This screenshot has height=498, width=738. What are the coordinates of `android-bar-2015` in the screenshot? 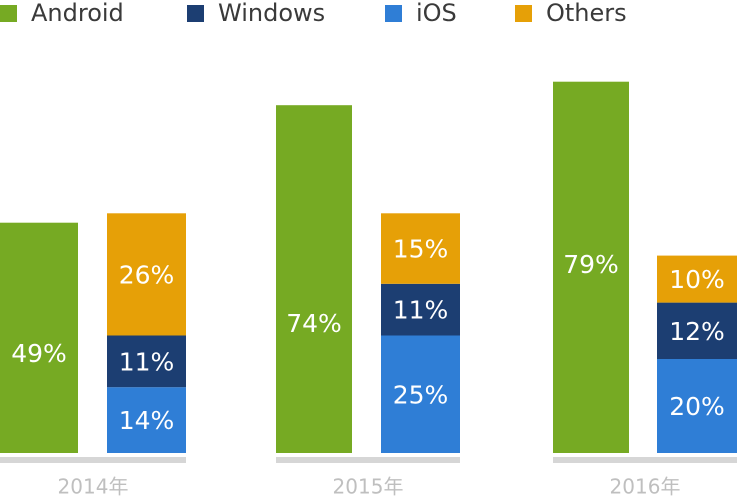 It's located at (314, 279).